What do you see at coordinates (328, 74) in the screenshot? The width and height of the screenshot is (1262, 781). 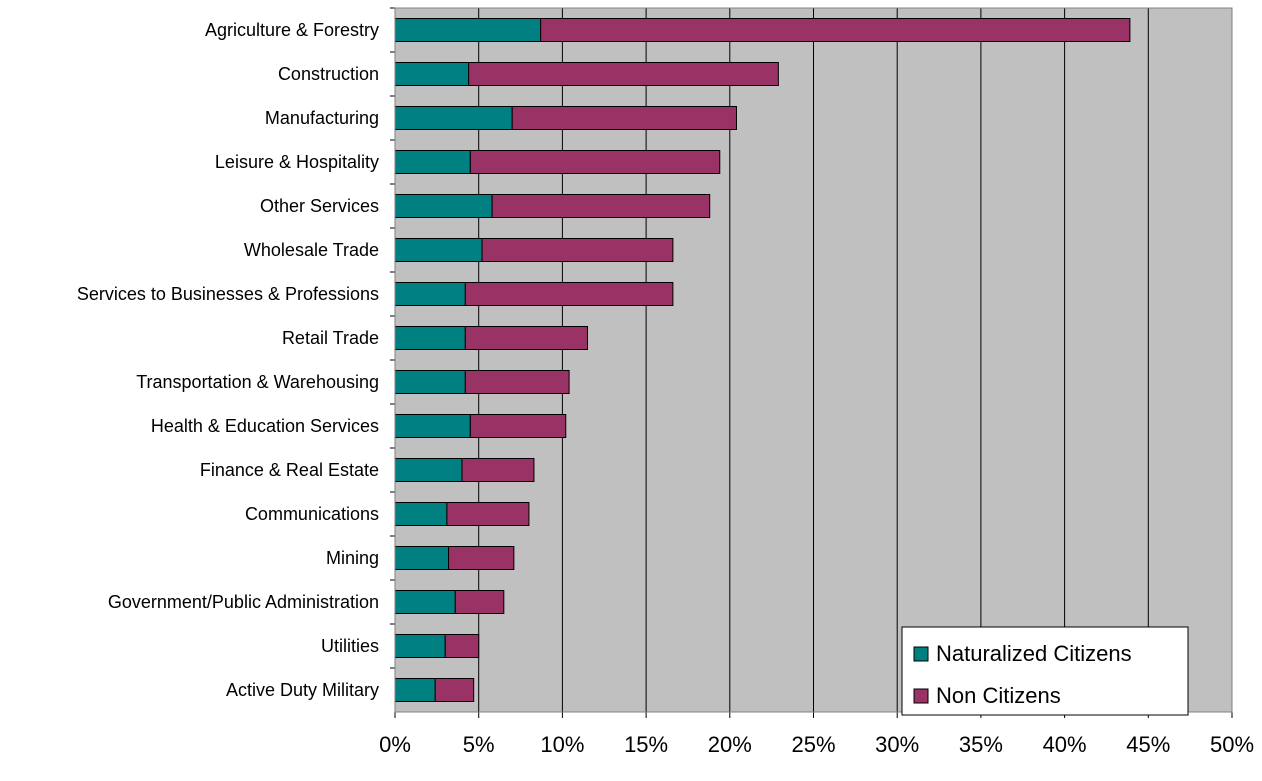 I see `category-label: Construction` at bounding box center [328, 74].